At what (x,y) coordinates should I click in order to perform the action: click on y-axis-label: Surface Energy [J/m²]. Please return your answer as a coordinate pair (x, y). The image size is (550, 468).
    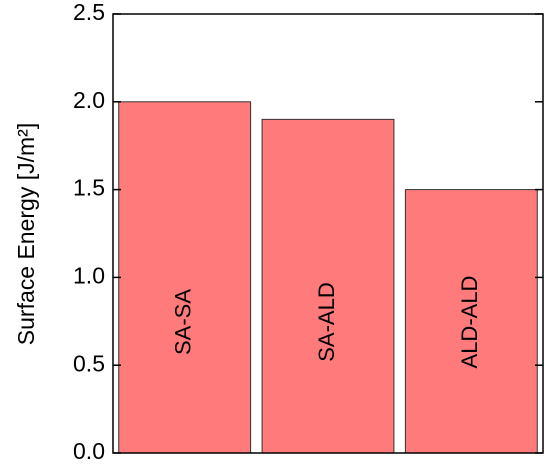
    Looking at the image, I should click on (26, 234).